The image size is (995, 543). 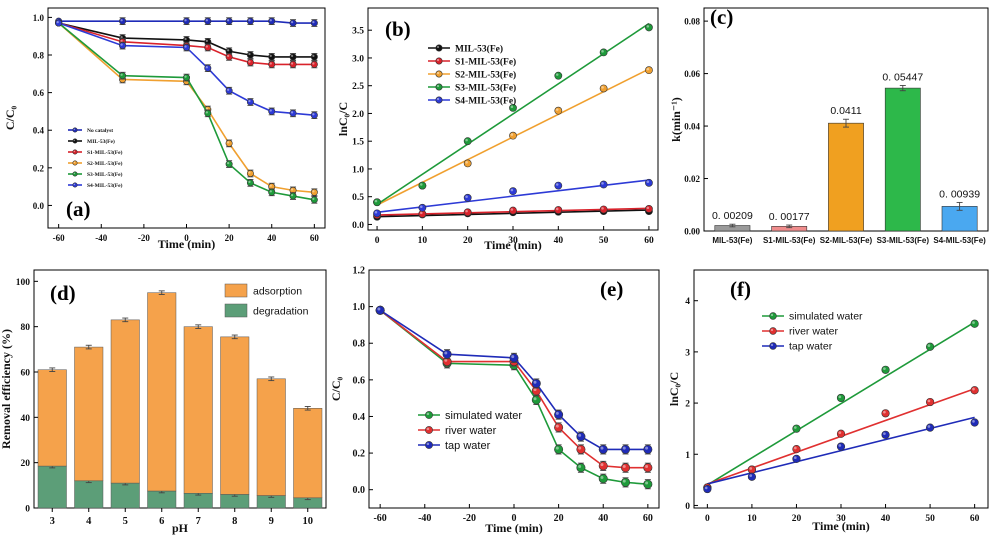 What do you see at coordinates (74, 151) in the screenshot?
I see `panel-a-legend-marker-highlight` at bounding box center [74, 151].